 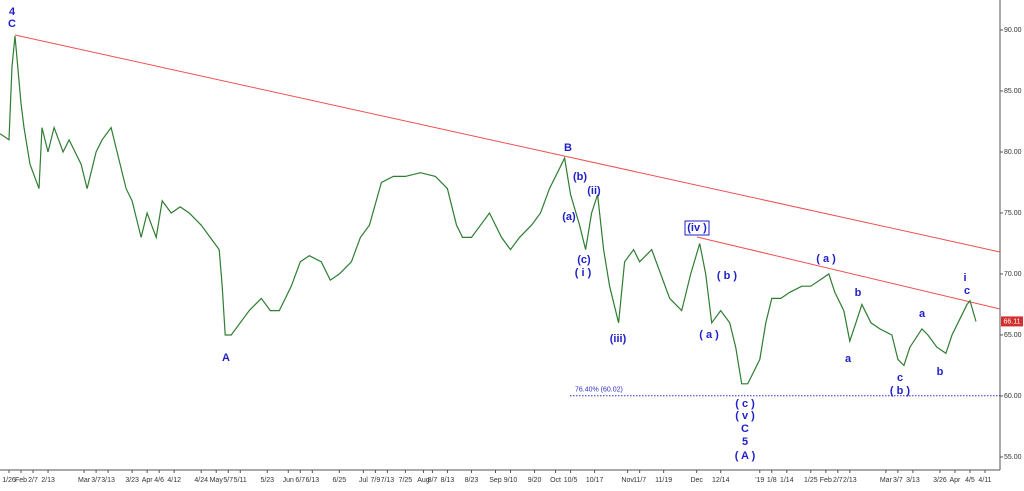 What do you see at coordinates (696, 480) in the screenshot?
I see `x-tick-label: Dec` at bounding box center [696, 480].